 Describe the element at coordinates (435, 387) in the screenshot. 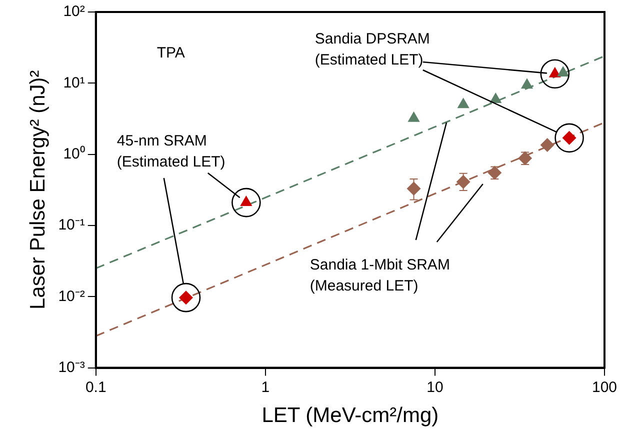

I see `x-tick-label: 10` at that location.